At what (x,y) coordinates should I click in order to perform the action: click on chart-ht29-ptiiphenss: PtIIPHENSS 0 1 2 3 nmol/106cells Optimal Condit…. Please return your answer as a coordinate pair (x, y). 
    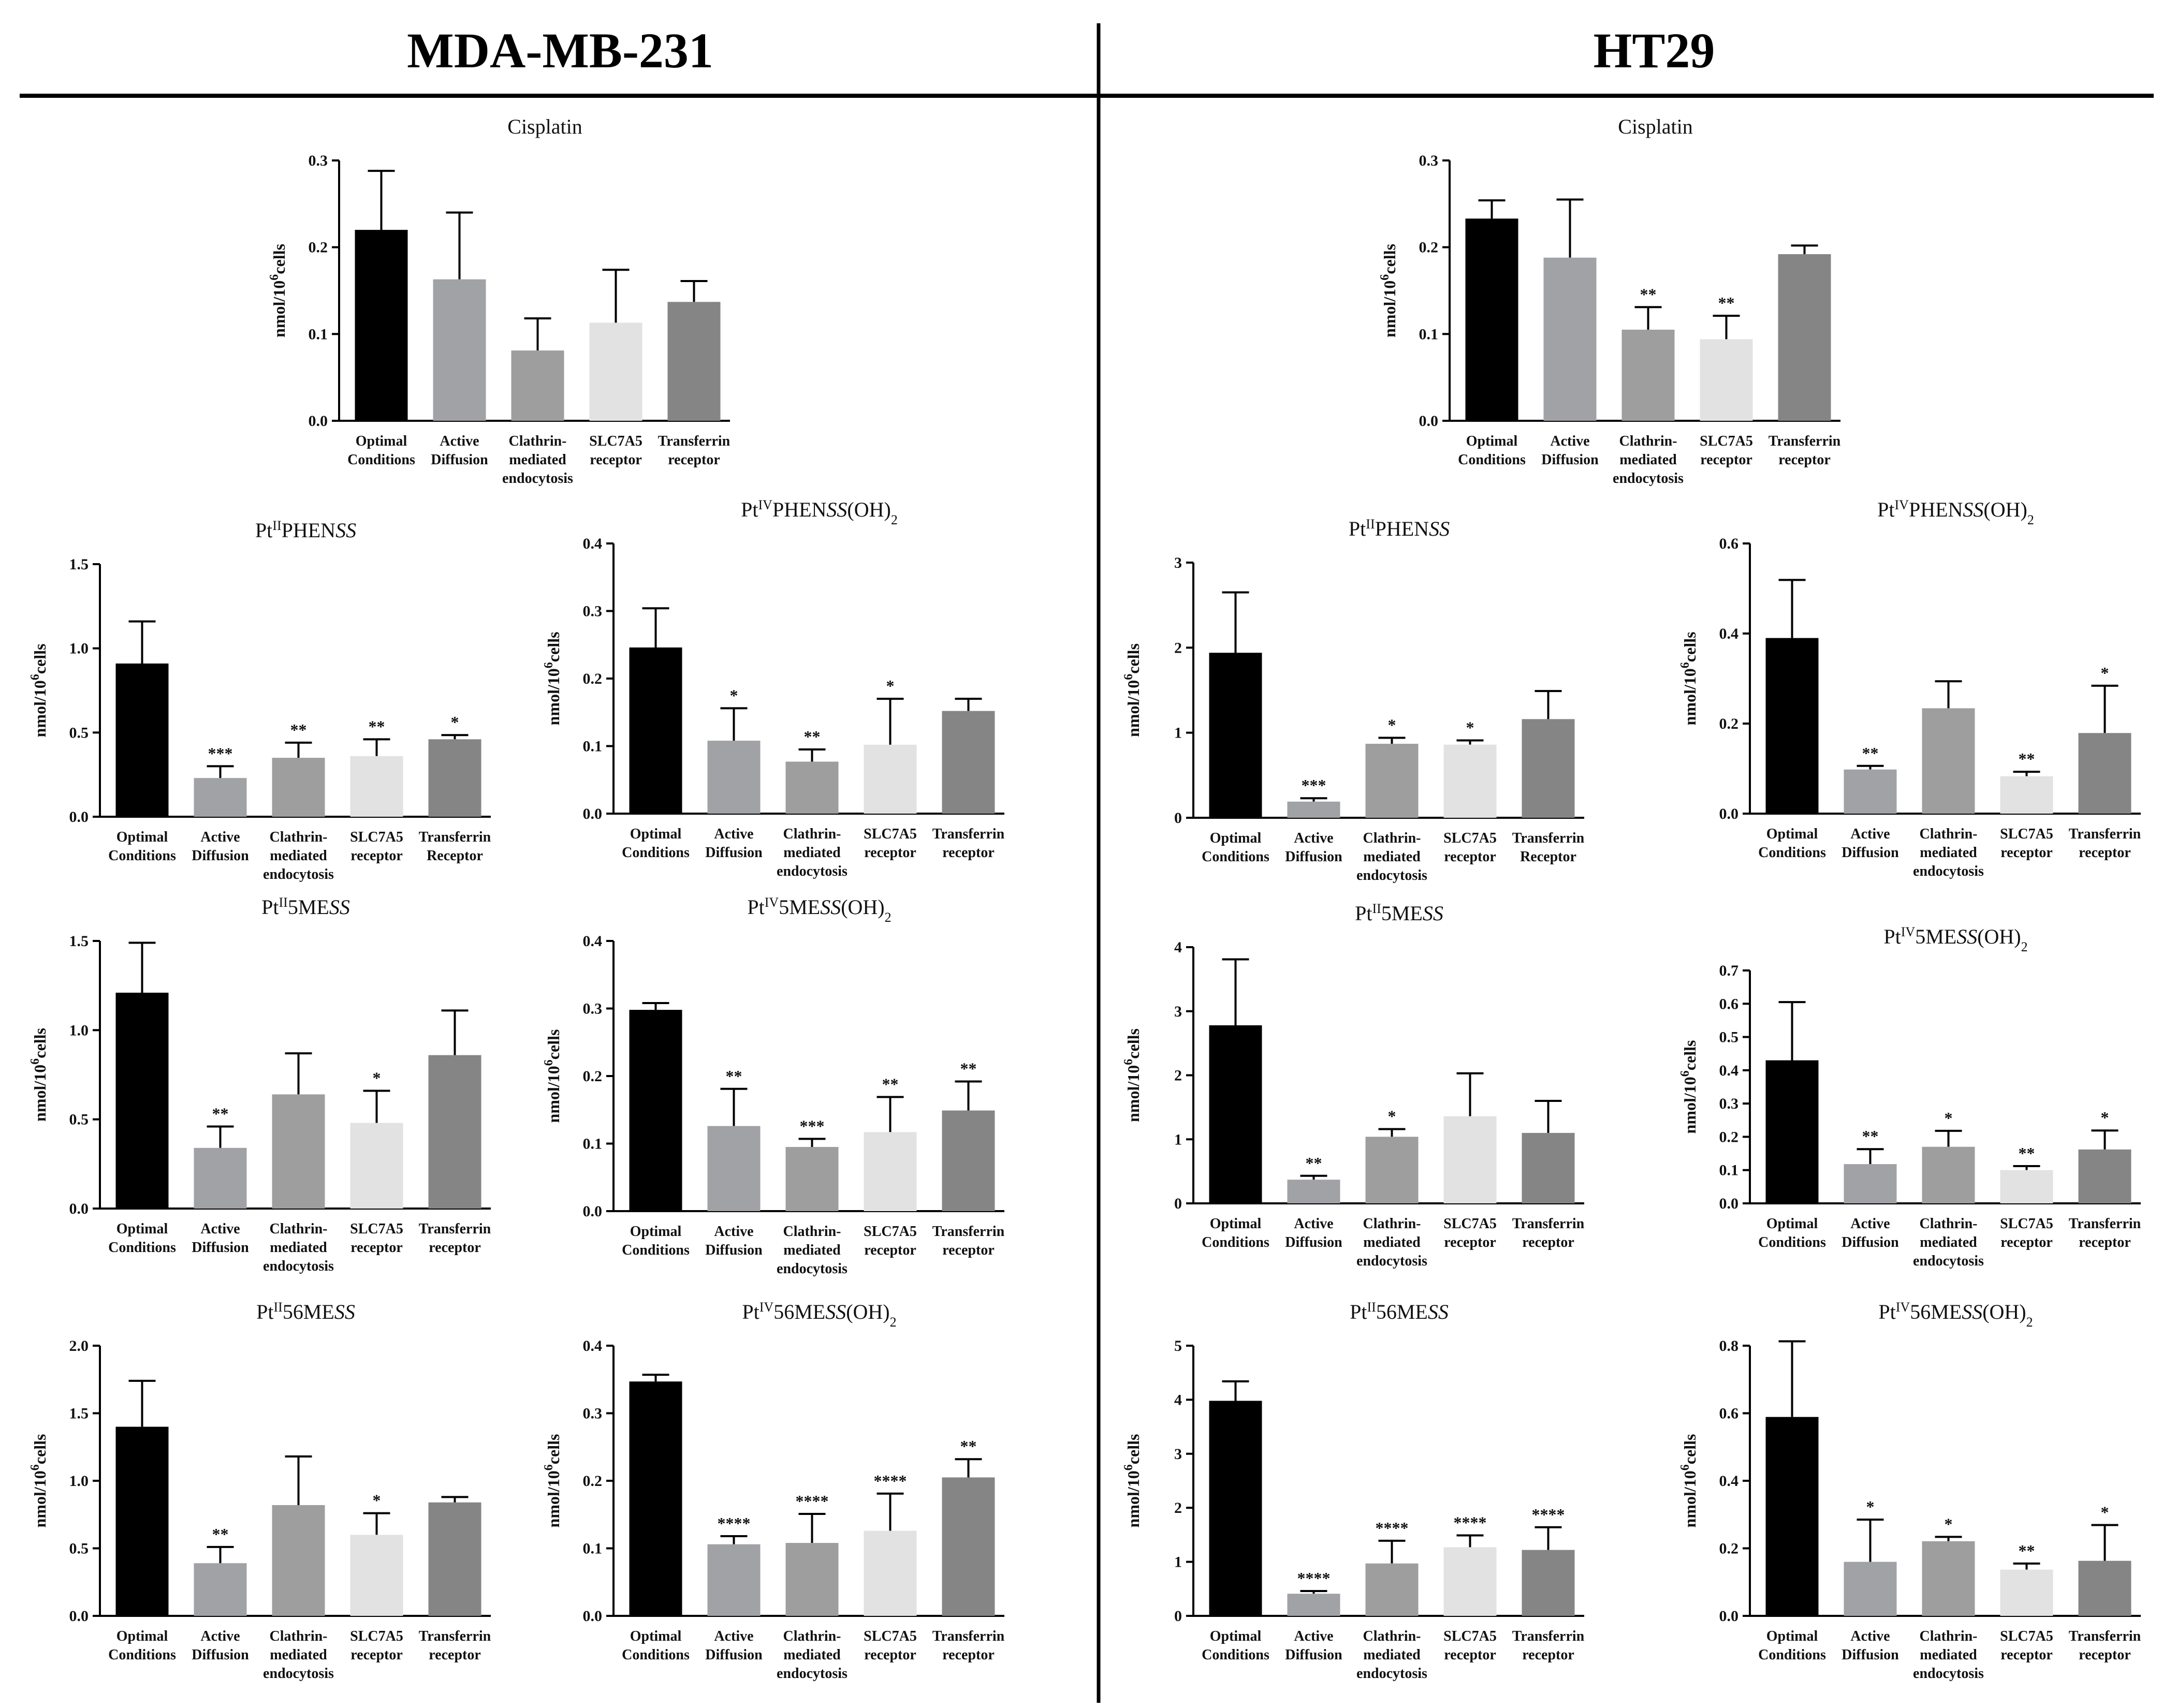
    Looking at the image, I should click on (1354, 700).